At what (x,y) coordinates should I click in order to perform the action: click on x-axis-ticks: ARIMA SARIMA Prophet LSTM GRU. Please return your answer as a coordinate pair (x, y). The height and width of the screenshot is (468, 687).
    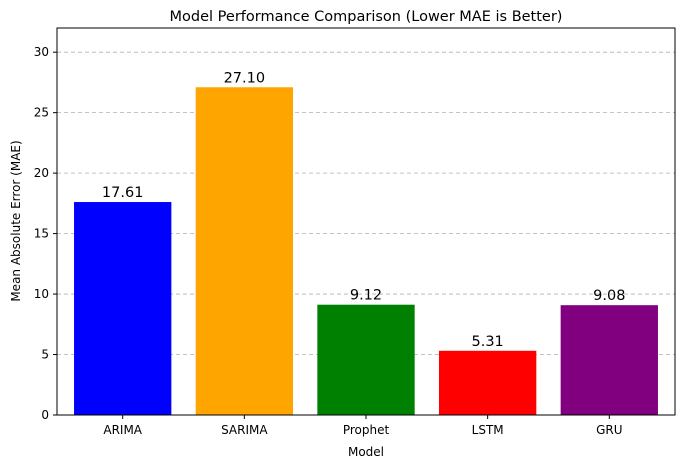
    Looking at the image, I should click on (363, 426).